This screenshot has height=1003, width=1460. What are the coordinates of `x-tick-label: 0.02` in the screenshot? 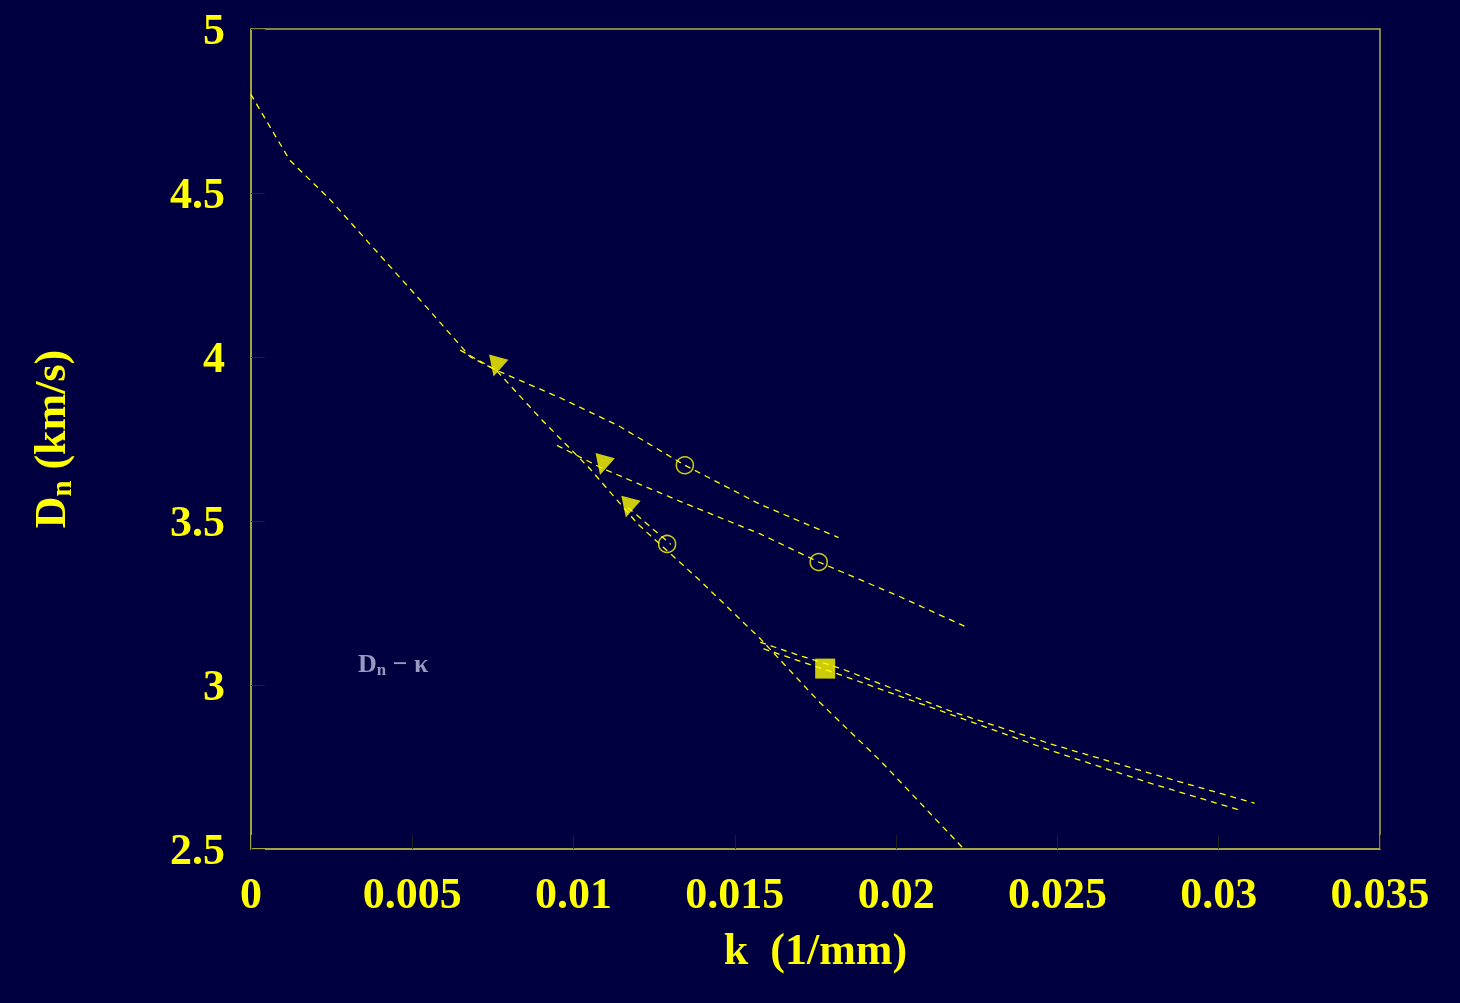 It's located at (896, 893).